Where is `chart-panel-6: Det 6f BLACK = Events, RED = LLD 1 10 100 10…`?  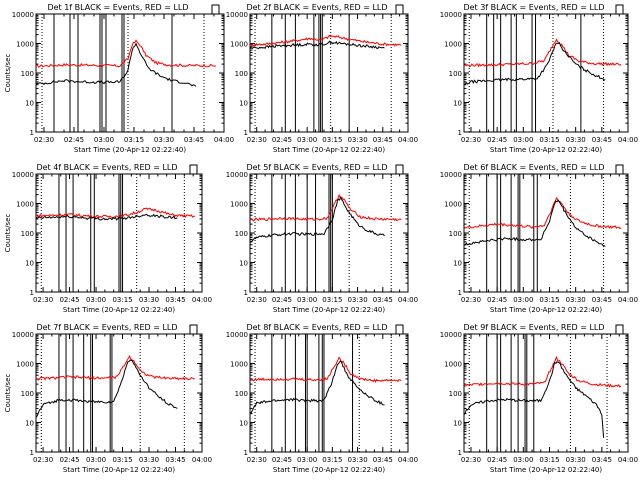 chart-panel-6: Det 6f BLACK = Events, RED = LLD 1 10 100 10… is located at coordinates (539, 238).